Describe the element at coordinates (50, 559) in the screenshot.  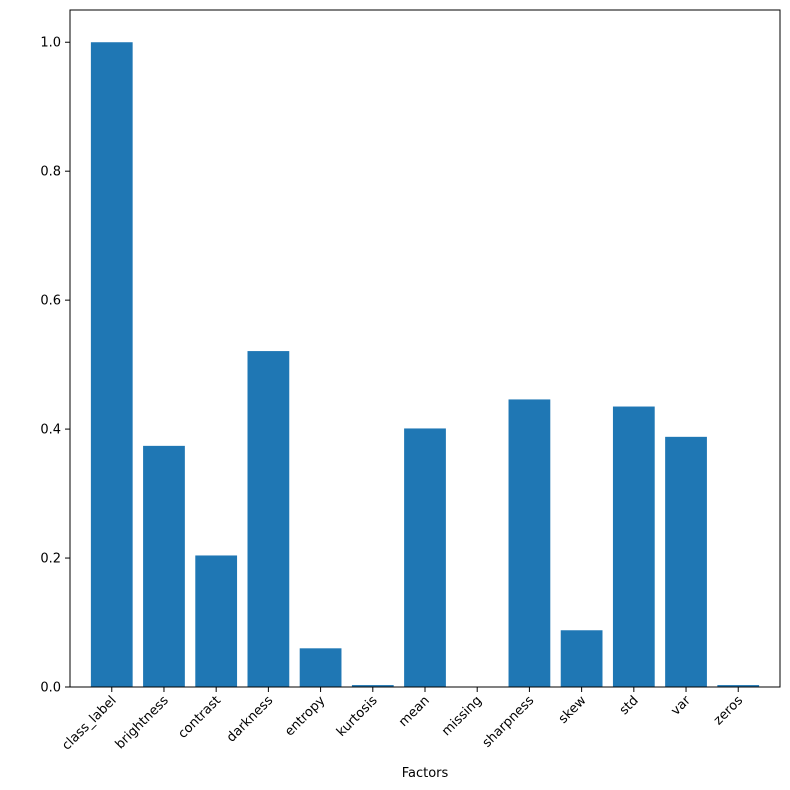
I see `y-tick-label: 0.2` at that location.